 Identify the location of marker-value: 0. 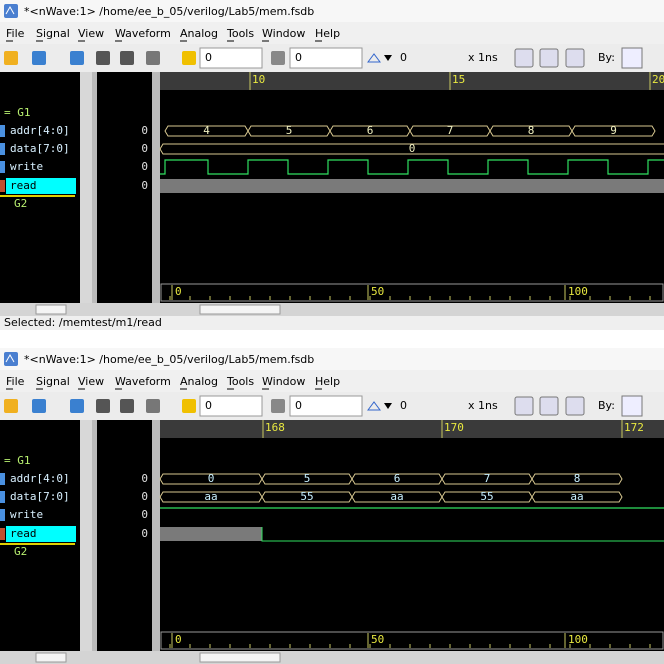
(298, 57).